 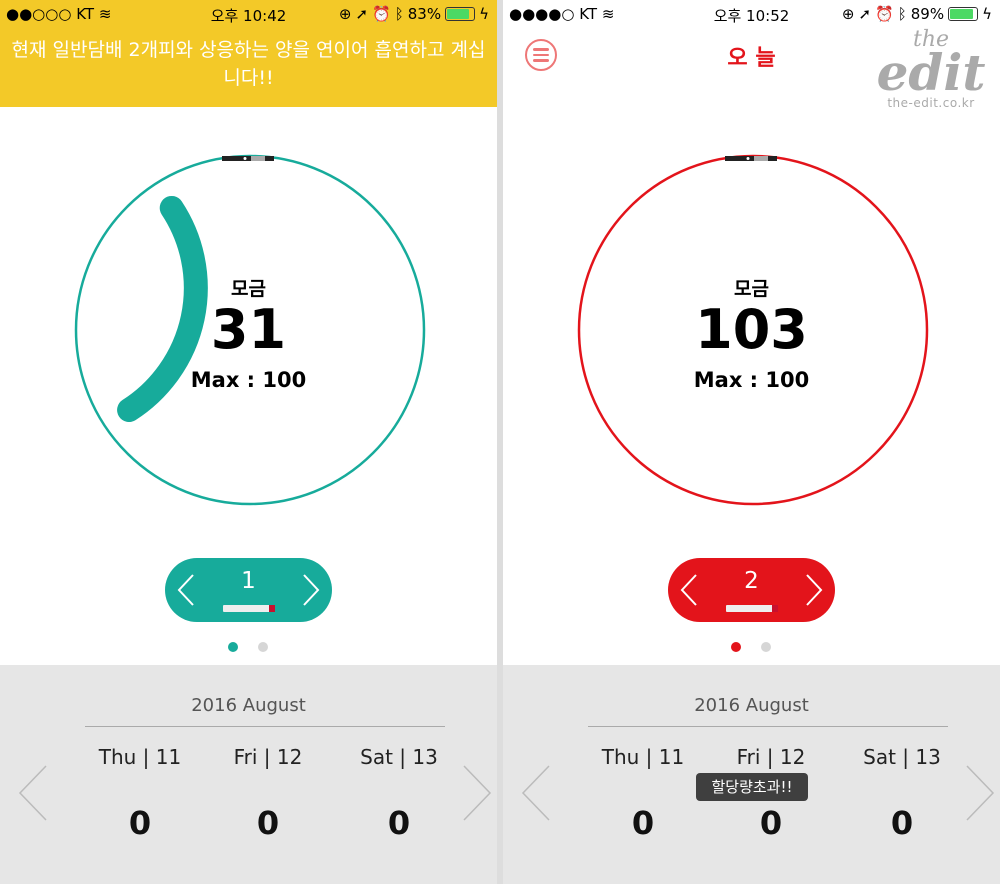 I want to click on watermark-line: the, so click(x=931, y=39).